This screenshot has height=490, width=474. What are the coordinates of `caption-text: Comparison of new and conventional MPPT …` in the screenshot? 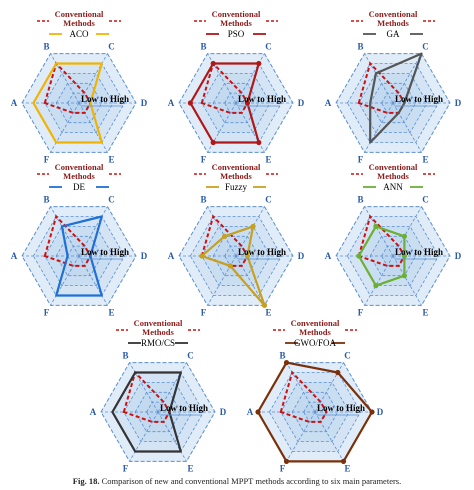 It's located at (251, 481).